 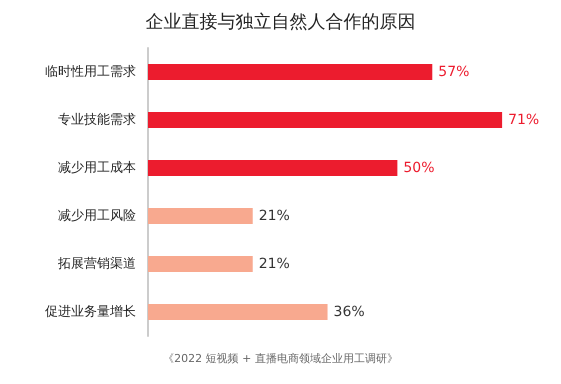 What do you see at coordinates (90, 72) in the screenshot?
I see `y-tick-label: 临时性用工需求` at bounding box center [90, 72].